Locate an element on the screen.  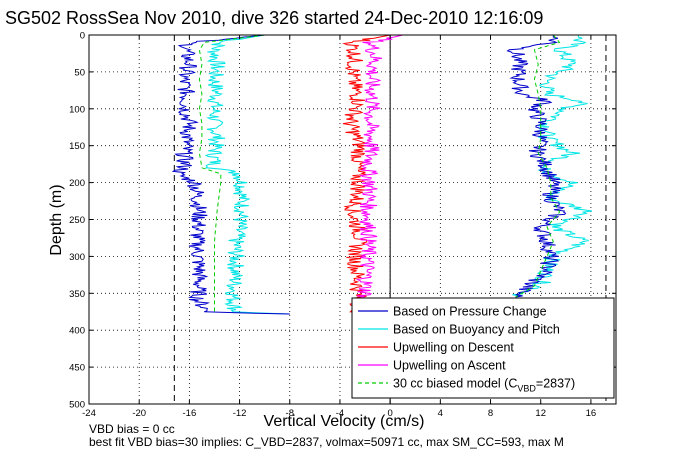
y-tick-label: 0 is located at coordinates (82, 36).